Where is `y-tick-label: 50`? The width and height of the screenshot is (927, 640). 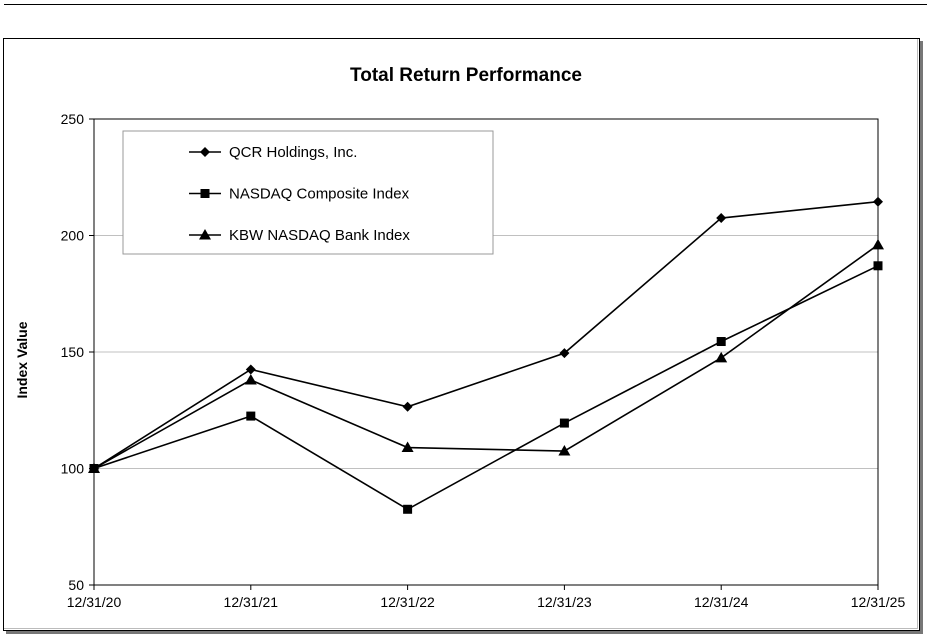 y-tick-label: 50 is located at coordinates (76, 585).